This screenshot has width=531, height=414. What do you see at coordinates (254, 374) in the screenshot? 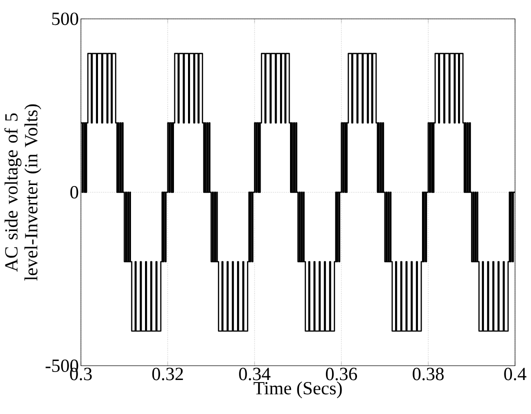
I see `x-tick-label: 0.34` at bounding box center [254, 374].